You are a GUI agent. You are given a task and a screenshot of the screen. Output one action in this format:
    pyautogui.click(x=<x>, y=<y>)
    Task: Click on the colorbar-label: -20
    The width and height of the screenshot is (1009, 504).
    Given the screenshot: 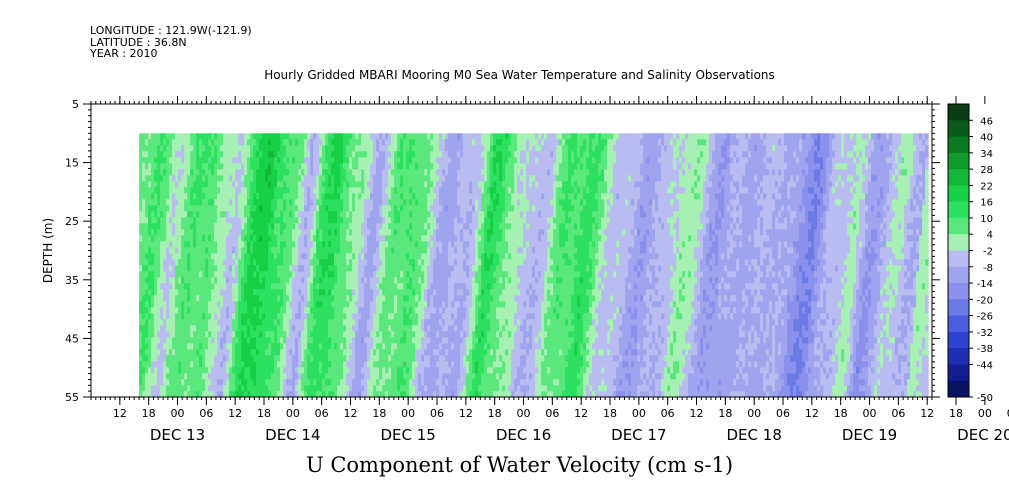 What is the action you would take?
    pyautogui.click(x=985, y=300)
    